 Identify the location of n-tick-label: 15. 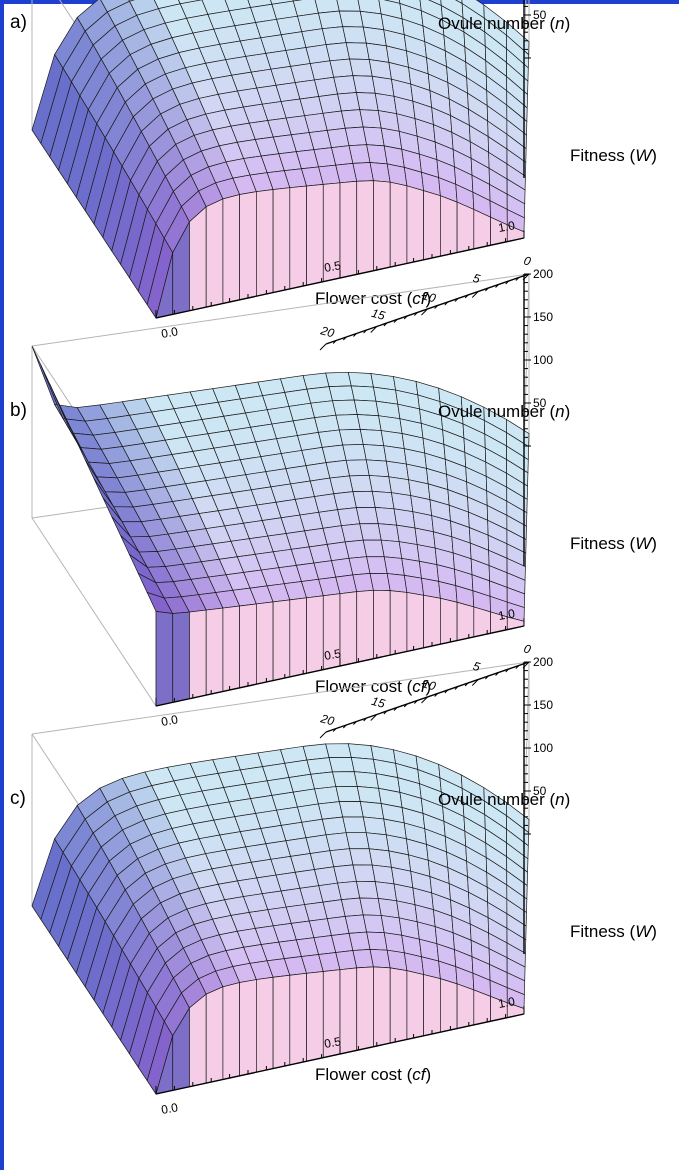
(378, 314).